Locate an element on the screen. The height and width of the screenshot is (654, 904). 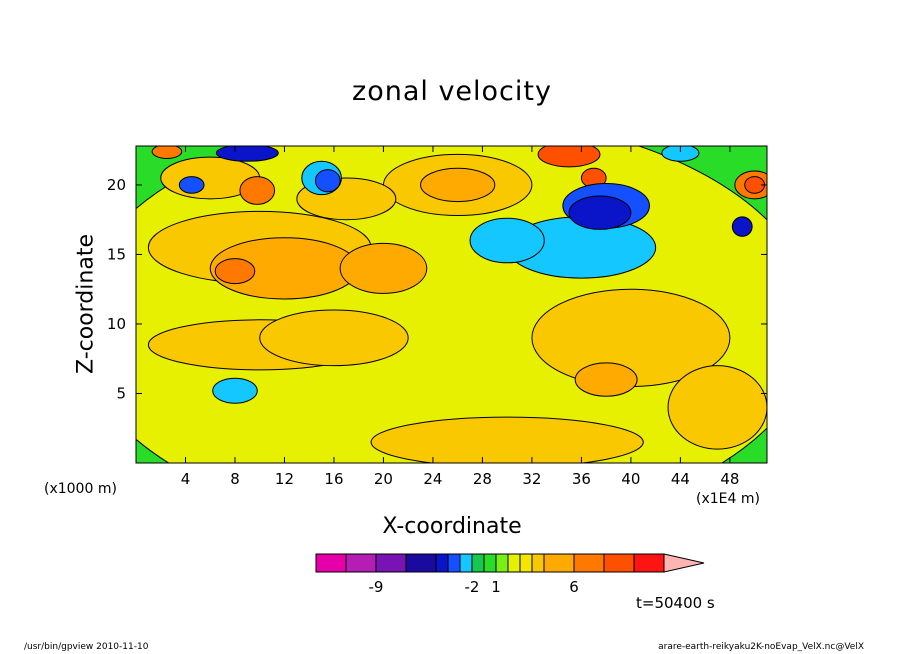
x-tick-label: 44 is located at coordinates (680, 479).